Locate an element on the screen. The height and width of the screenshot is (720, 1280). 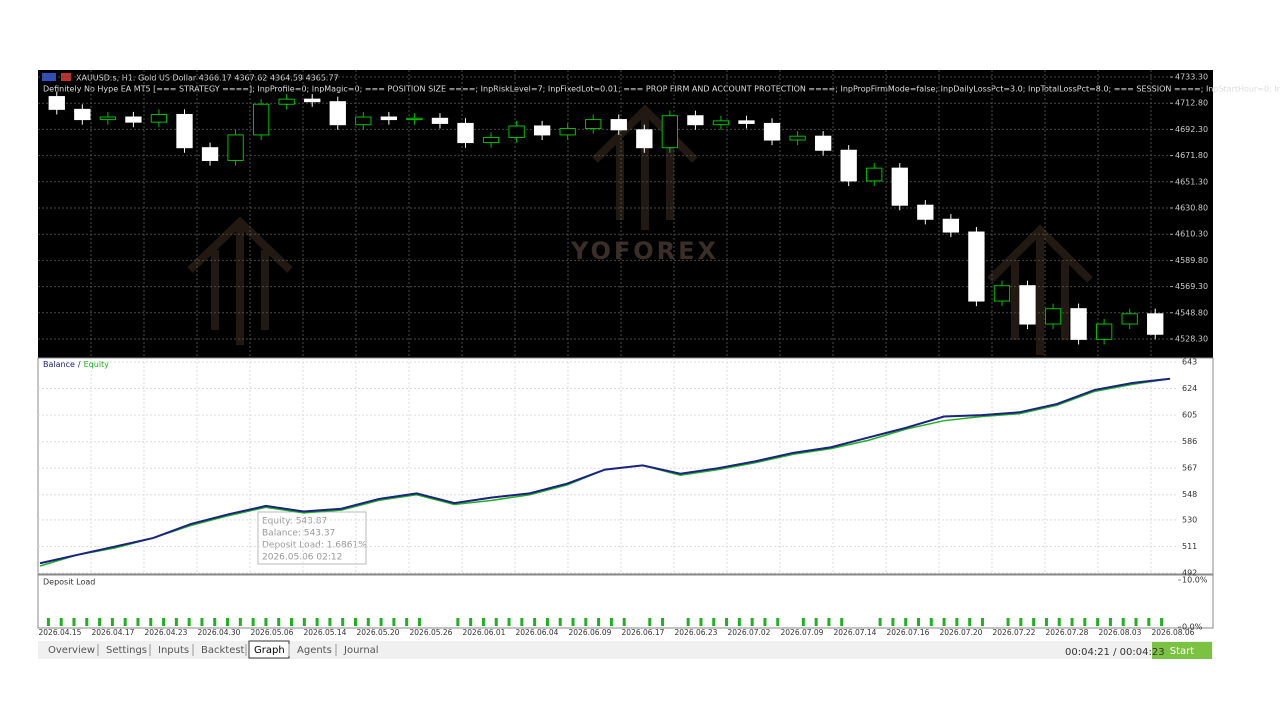
y-tick-label: 511 is located at coordinates (1189, 546).